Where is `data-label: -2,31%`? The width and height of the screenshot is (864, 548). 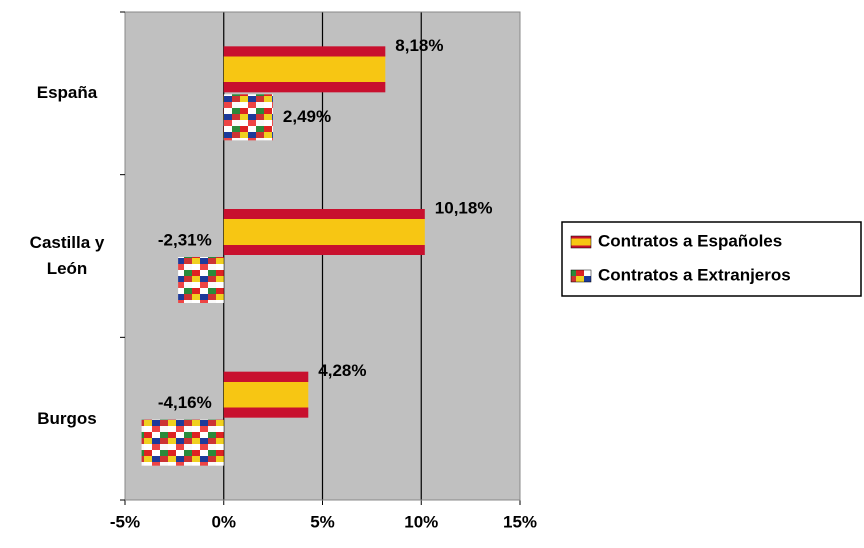
data-label: -2,31% is located at coordinates (185, 239).